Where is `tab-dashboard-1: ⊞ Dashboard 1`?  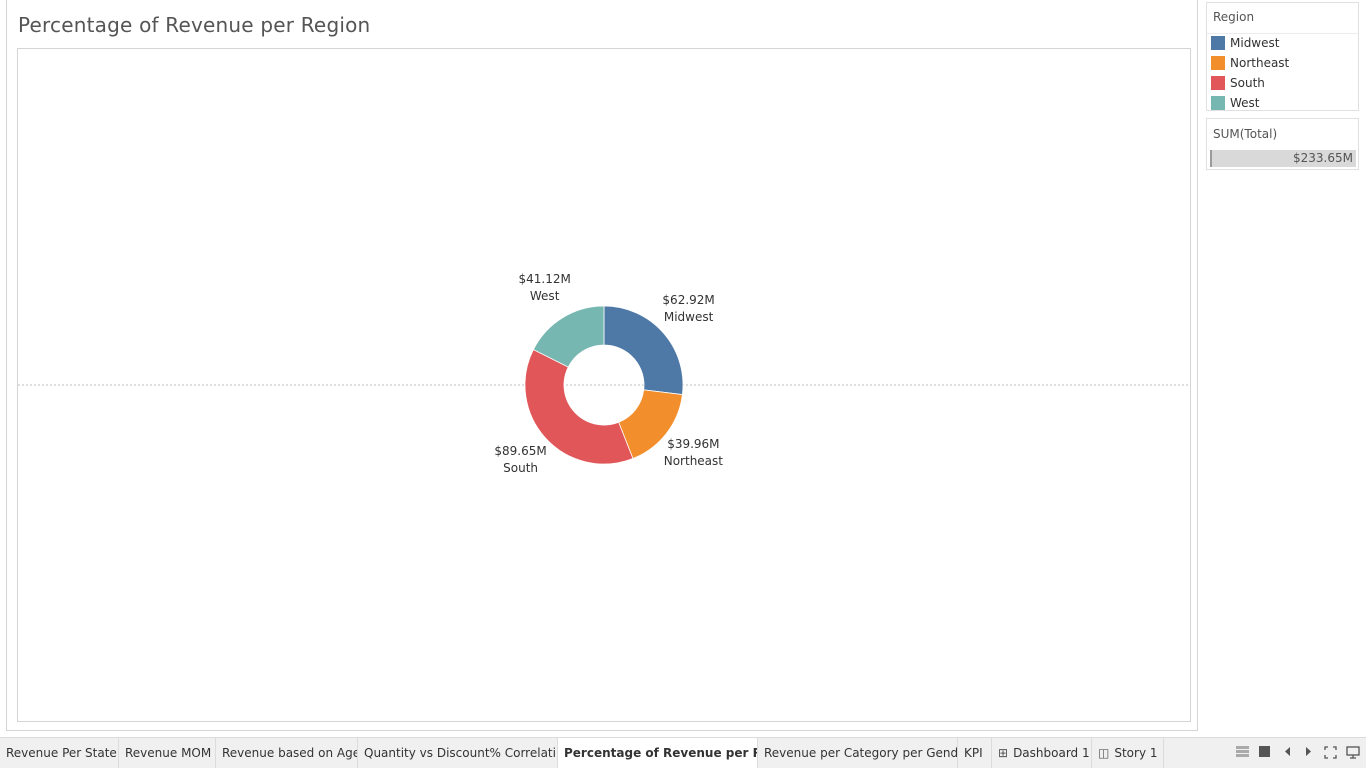
tab-dashboard-1: ⊞ Dashboard 1 is located at coordinates (1042, 753).